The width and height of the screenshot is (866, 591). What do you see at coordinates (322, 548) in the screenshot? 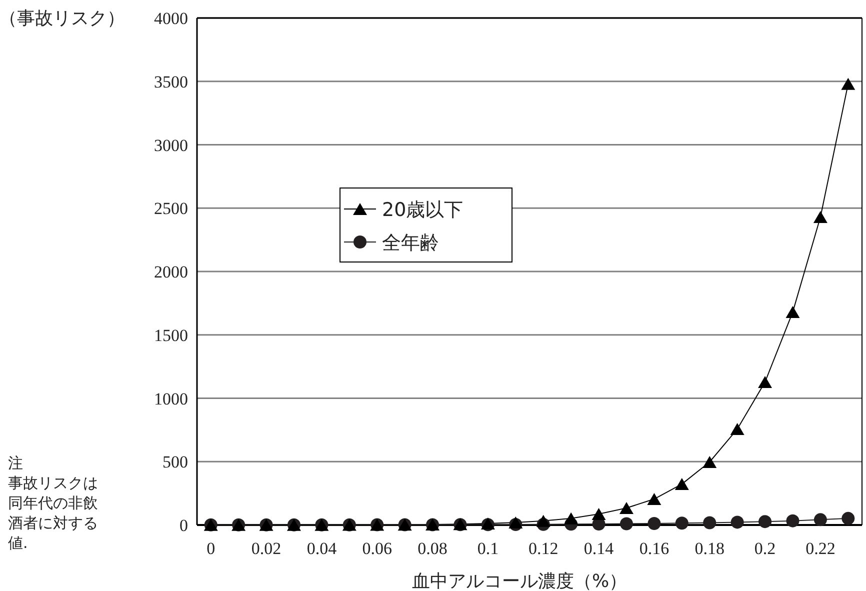
I see `x-tick-label: 0.04` at bounding box center [322, 548].